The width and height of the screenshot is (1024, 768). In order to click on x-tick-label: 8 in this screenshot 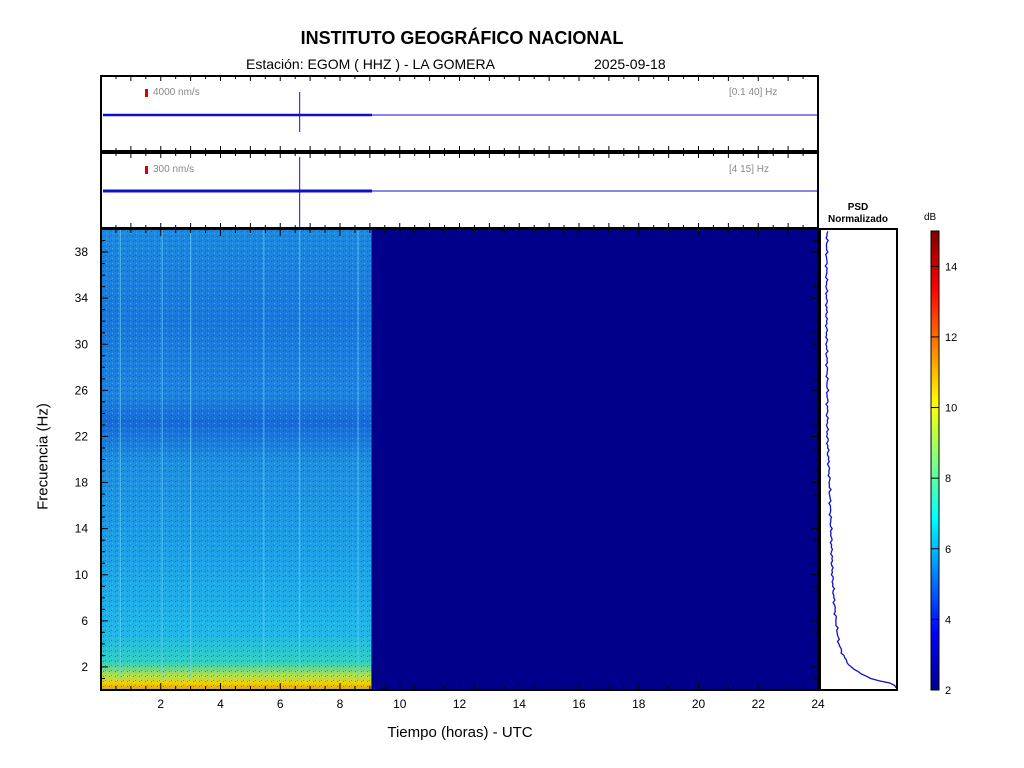, I will do `click(340, 704)`.